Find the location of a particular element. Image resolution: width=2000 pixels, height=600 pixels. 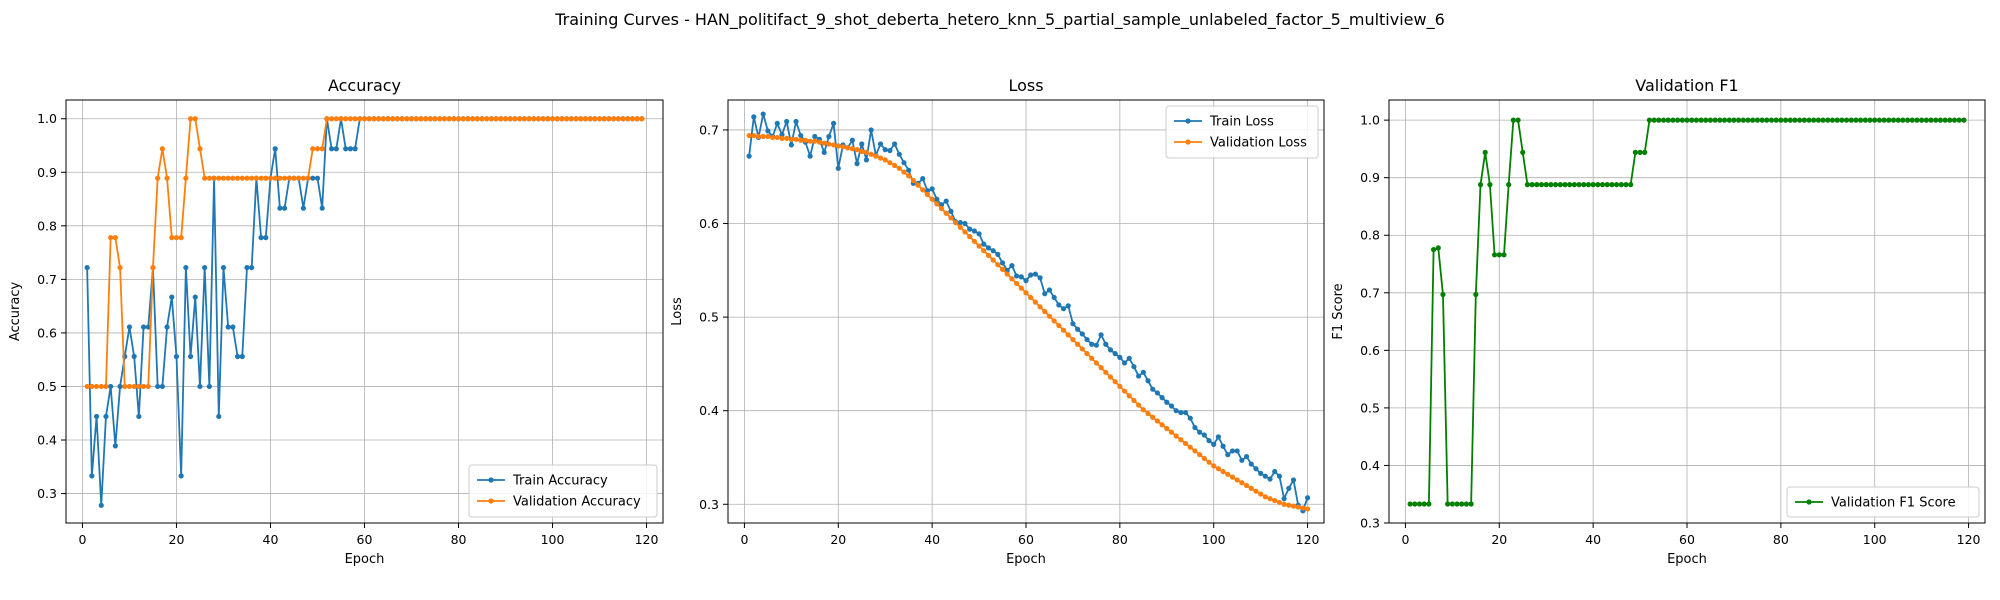

chart-2-xtick-label-2: 40 is located at coordinates (932, 539).